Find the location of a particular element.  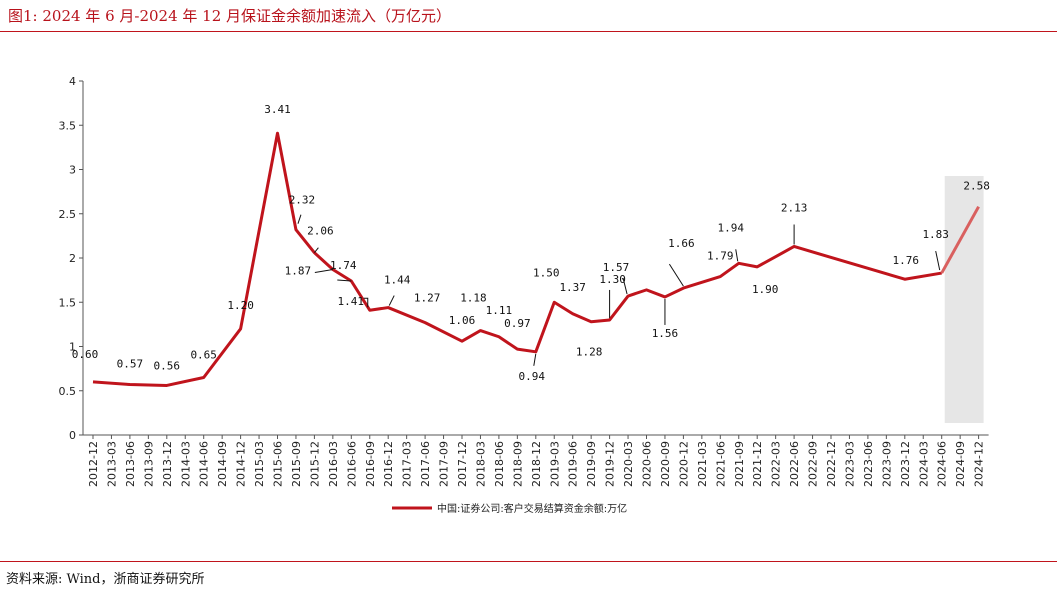

x-tick-label: 2013-12 is located at coordinates (167, 464).